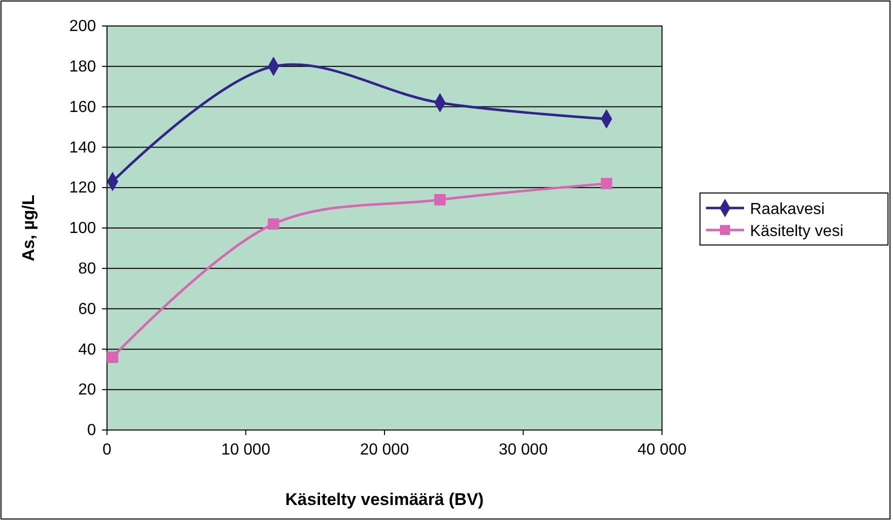 The height and width of the screenshot is (521, 893). I want to click on x-tick-label: 0, so click(107, 449).